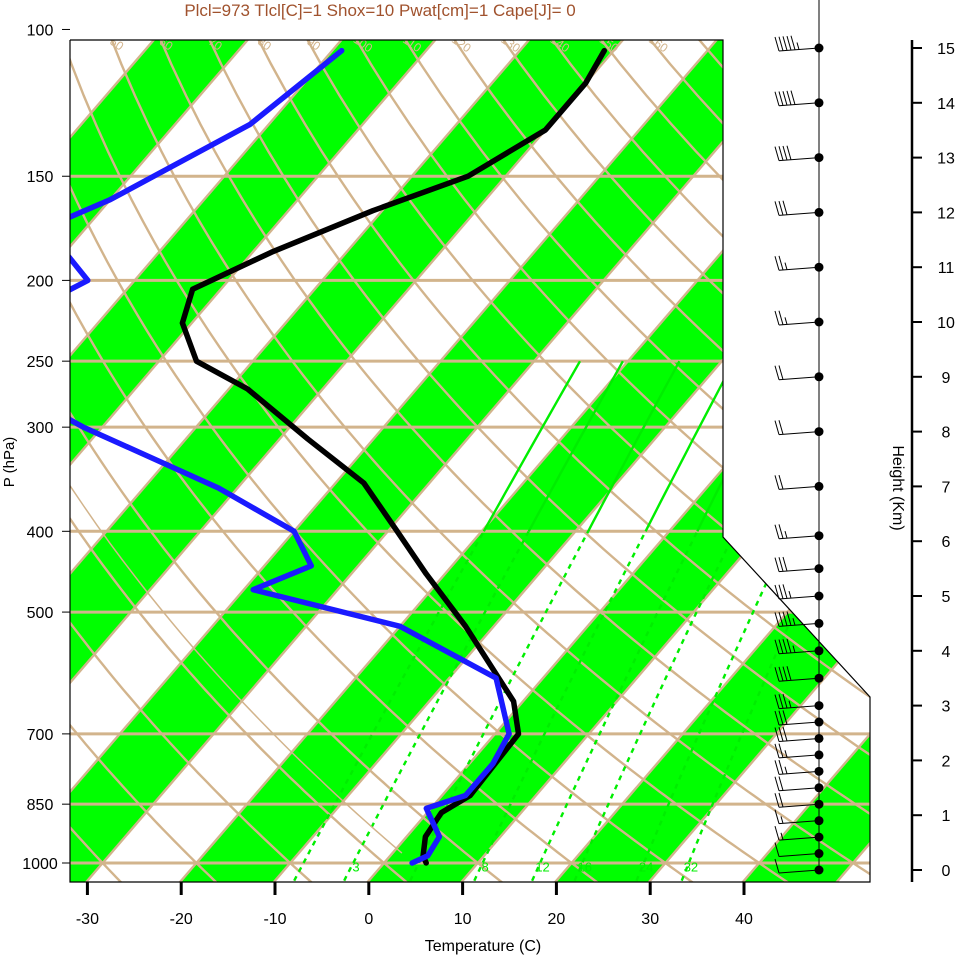  Describe the element at coordinates (557, 919) in the screenshot. I see `temperature-tick-label: 20` at that location.